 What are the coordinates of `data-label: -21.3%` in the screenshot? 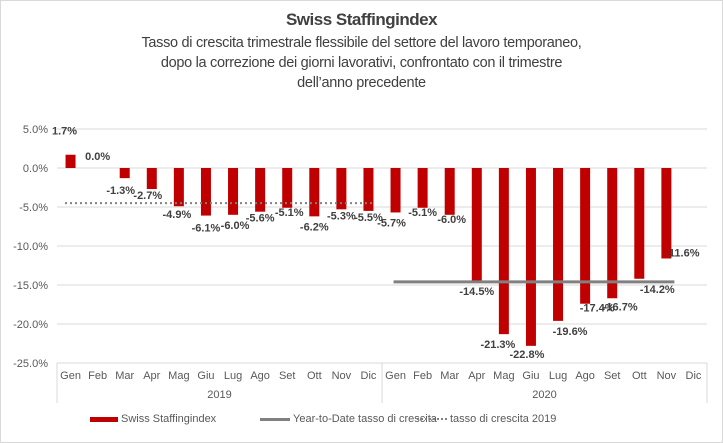 It's located at (497, 345).